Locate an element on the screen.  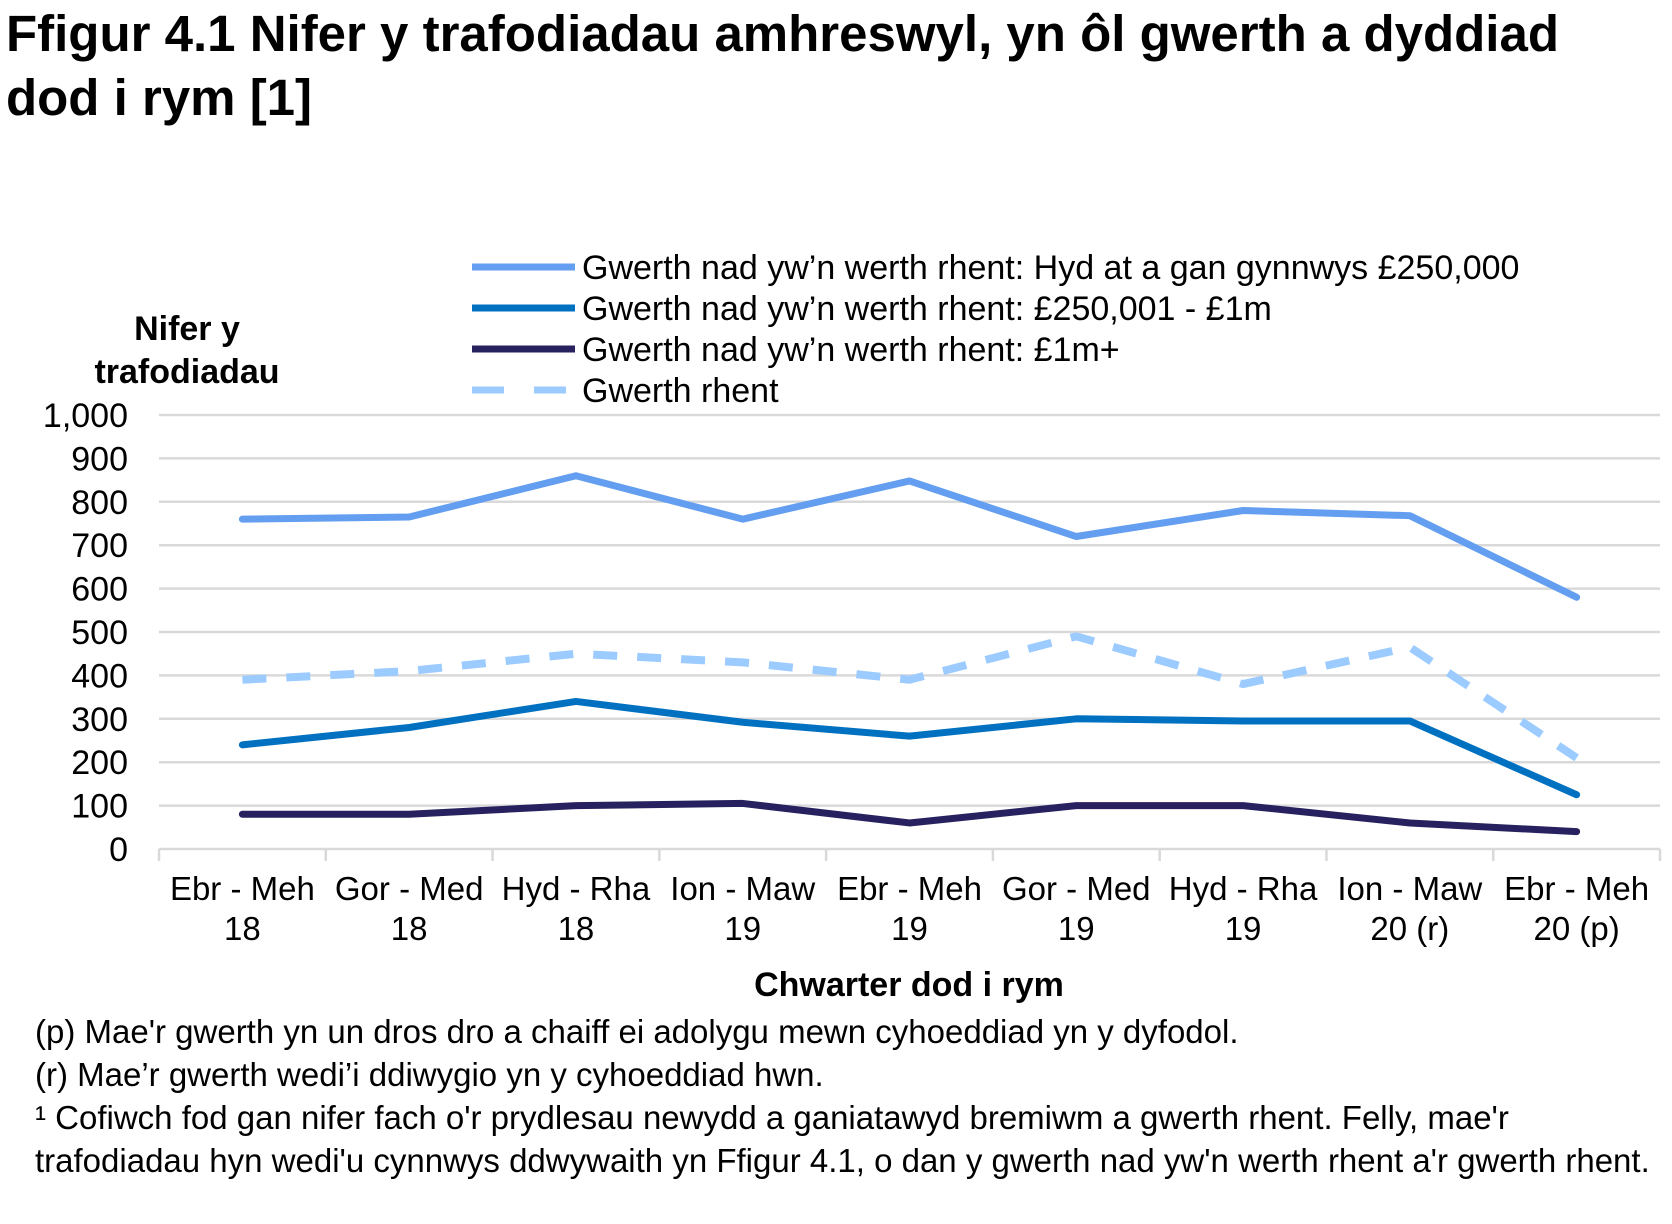
y-tick-label: 1,000 is located at coordinates (85, 416).